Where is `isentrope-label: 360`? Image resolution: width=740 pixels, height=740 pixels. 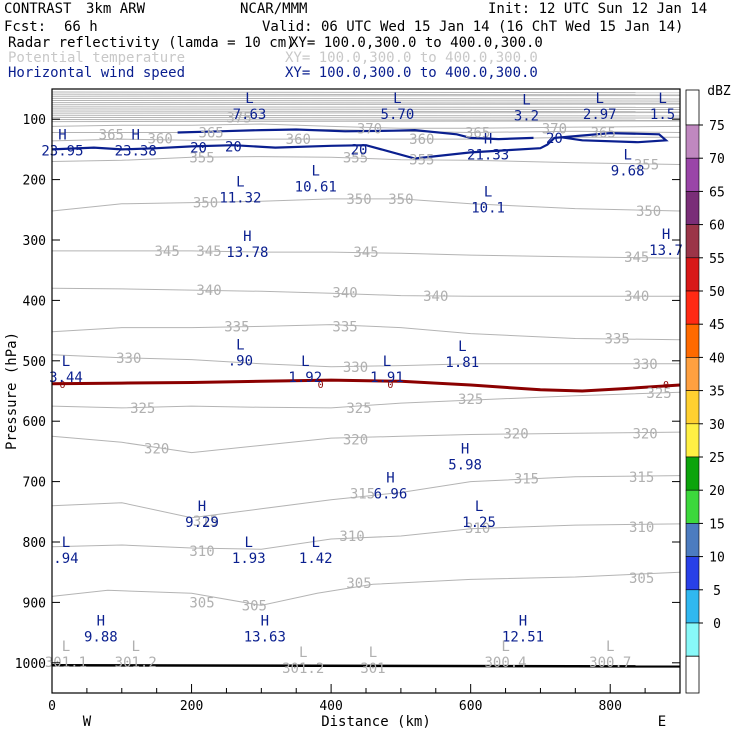
isentrope-label: 360 is located at coordinates (160, 140).